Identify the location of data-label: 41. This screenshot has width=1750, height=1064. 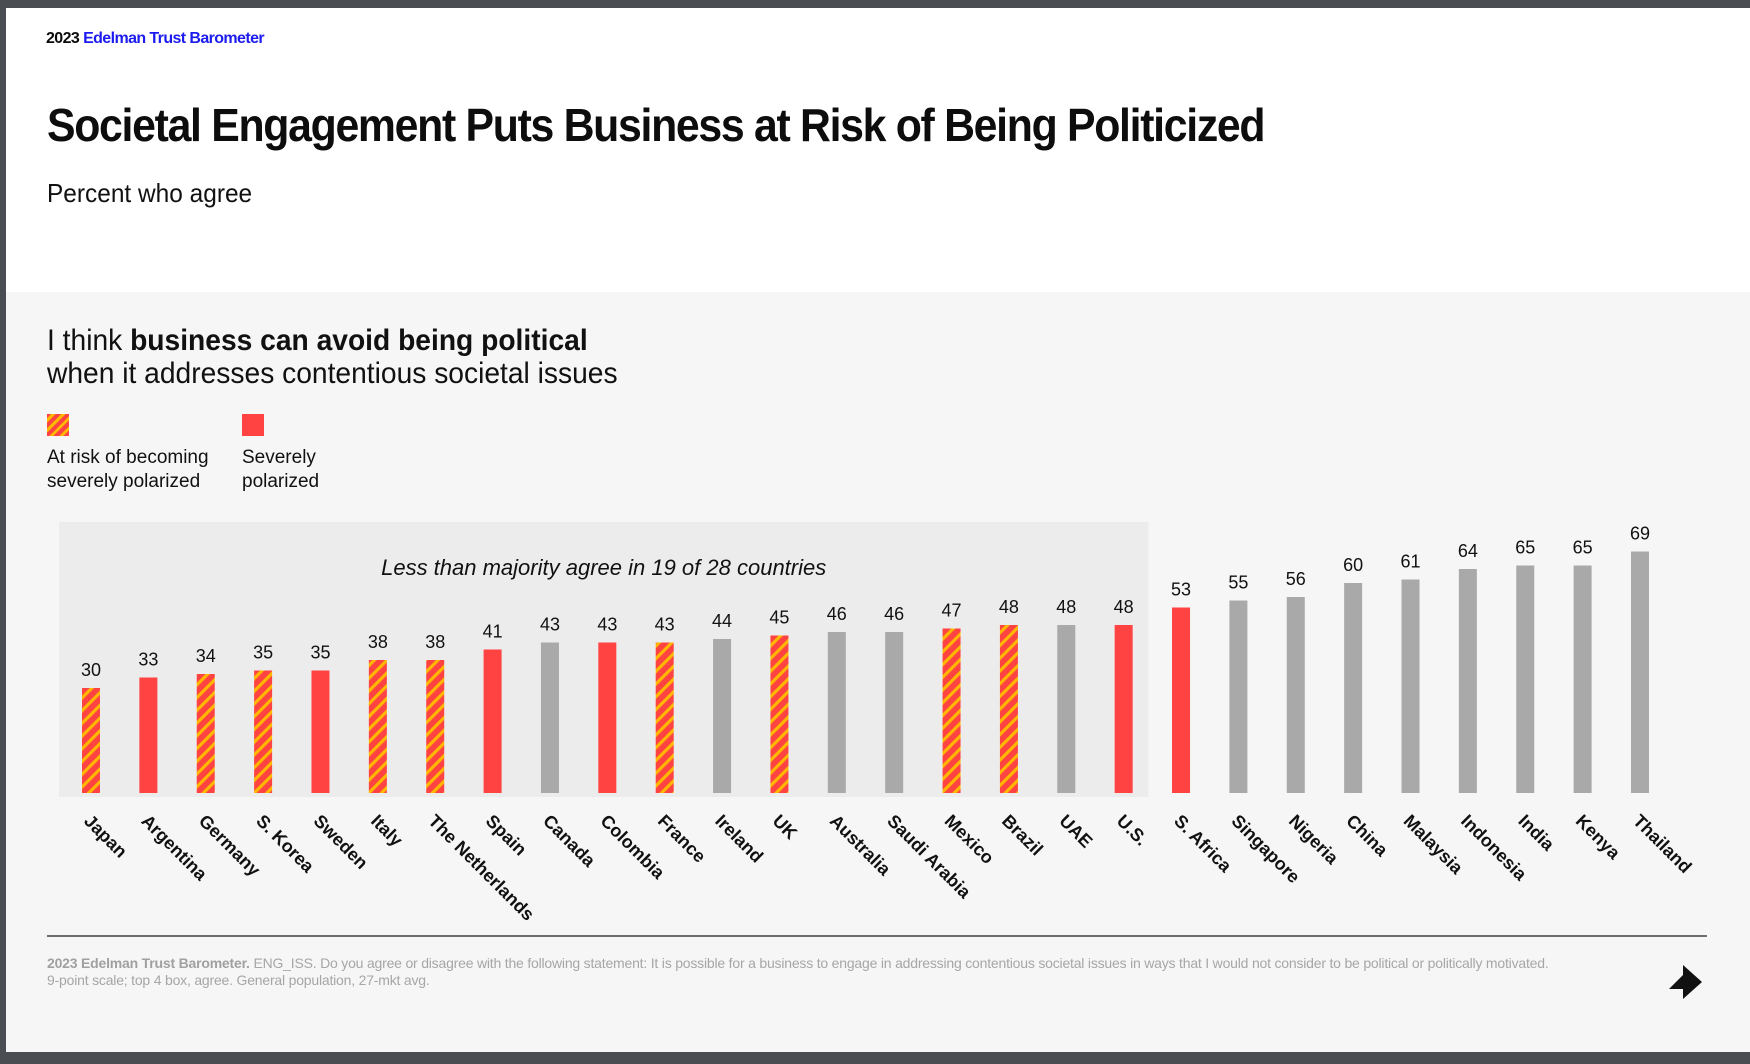
(493, 632).